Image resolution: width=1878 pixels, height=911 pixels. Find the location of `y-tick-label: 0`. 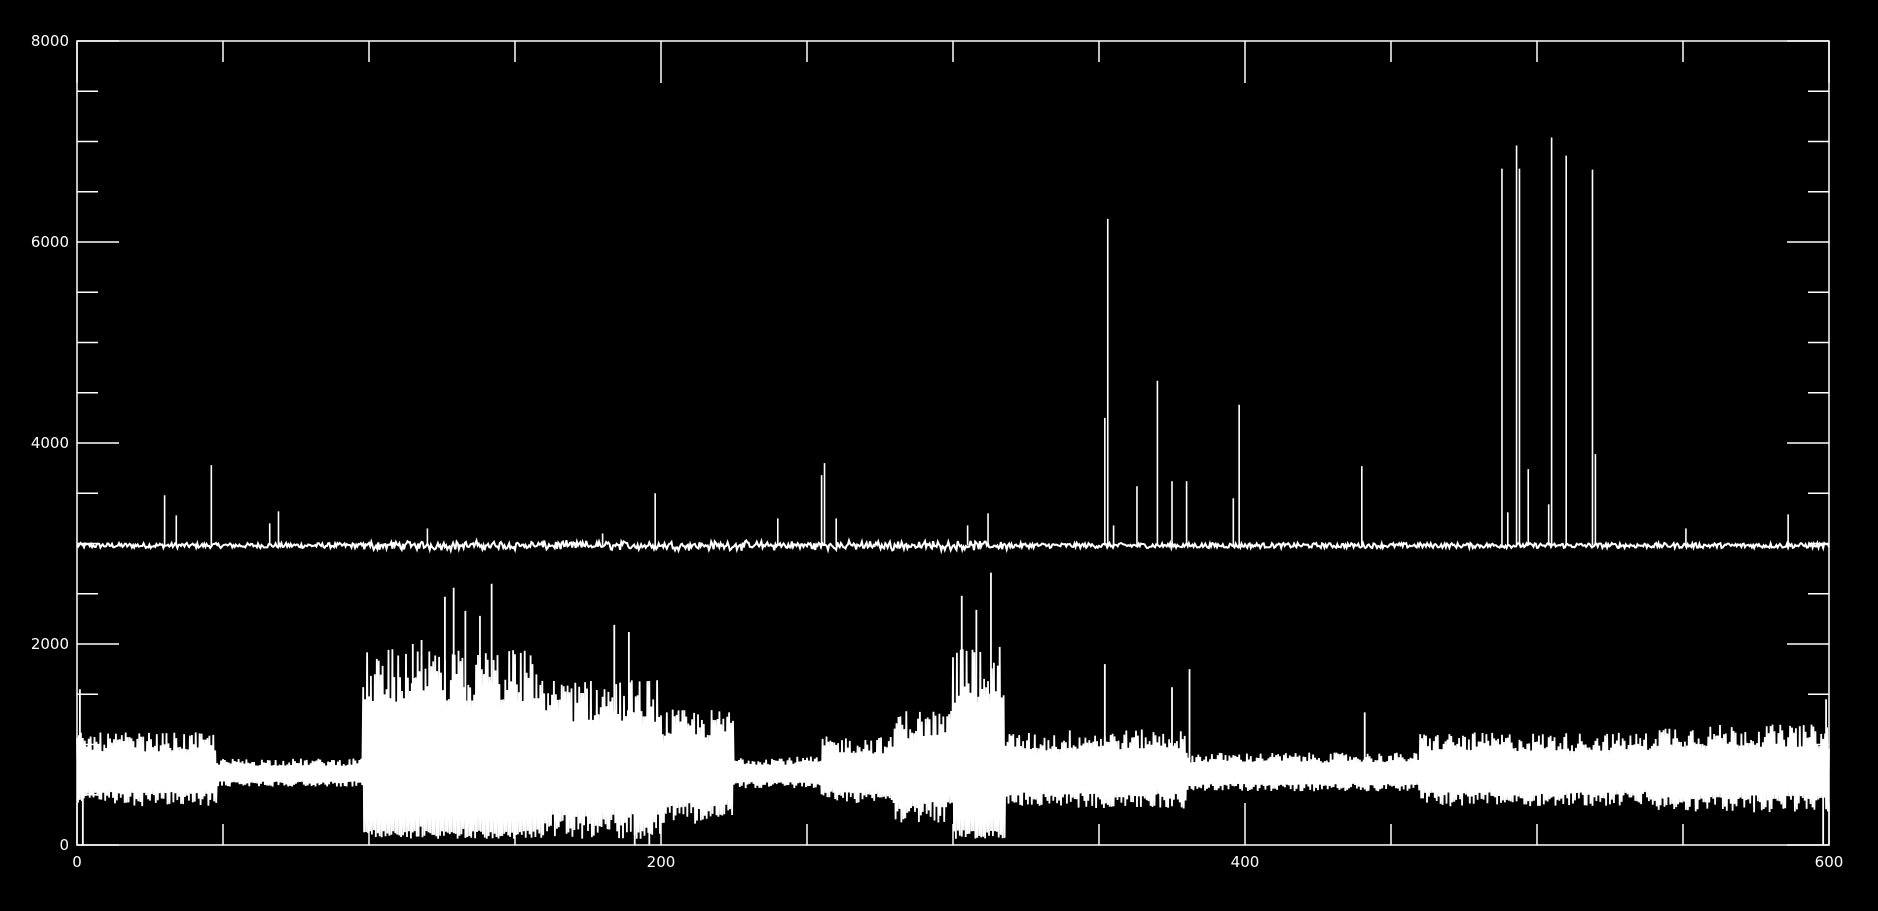

y-tick-label: 0 is located at coordinates (64, 845).